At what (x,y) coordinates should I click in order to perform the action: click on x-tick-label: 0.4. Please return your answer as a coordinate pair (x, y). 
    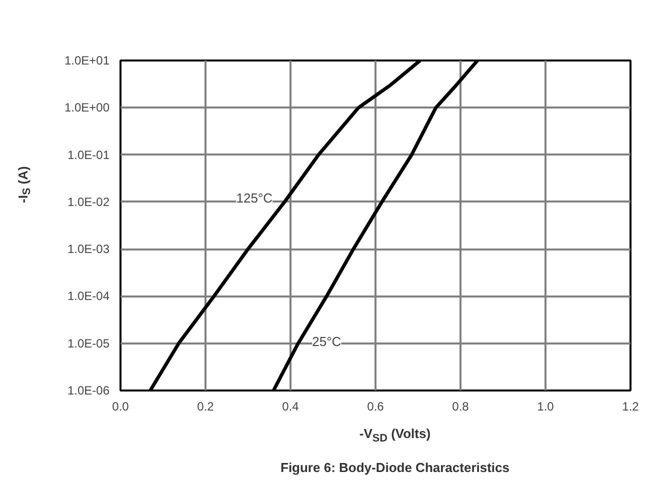
    Looking at the image, I should click on (291, 407).